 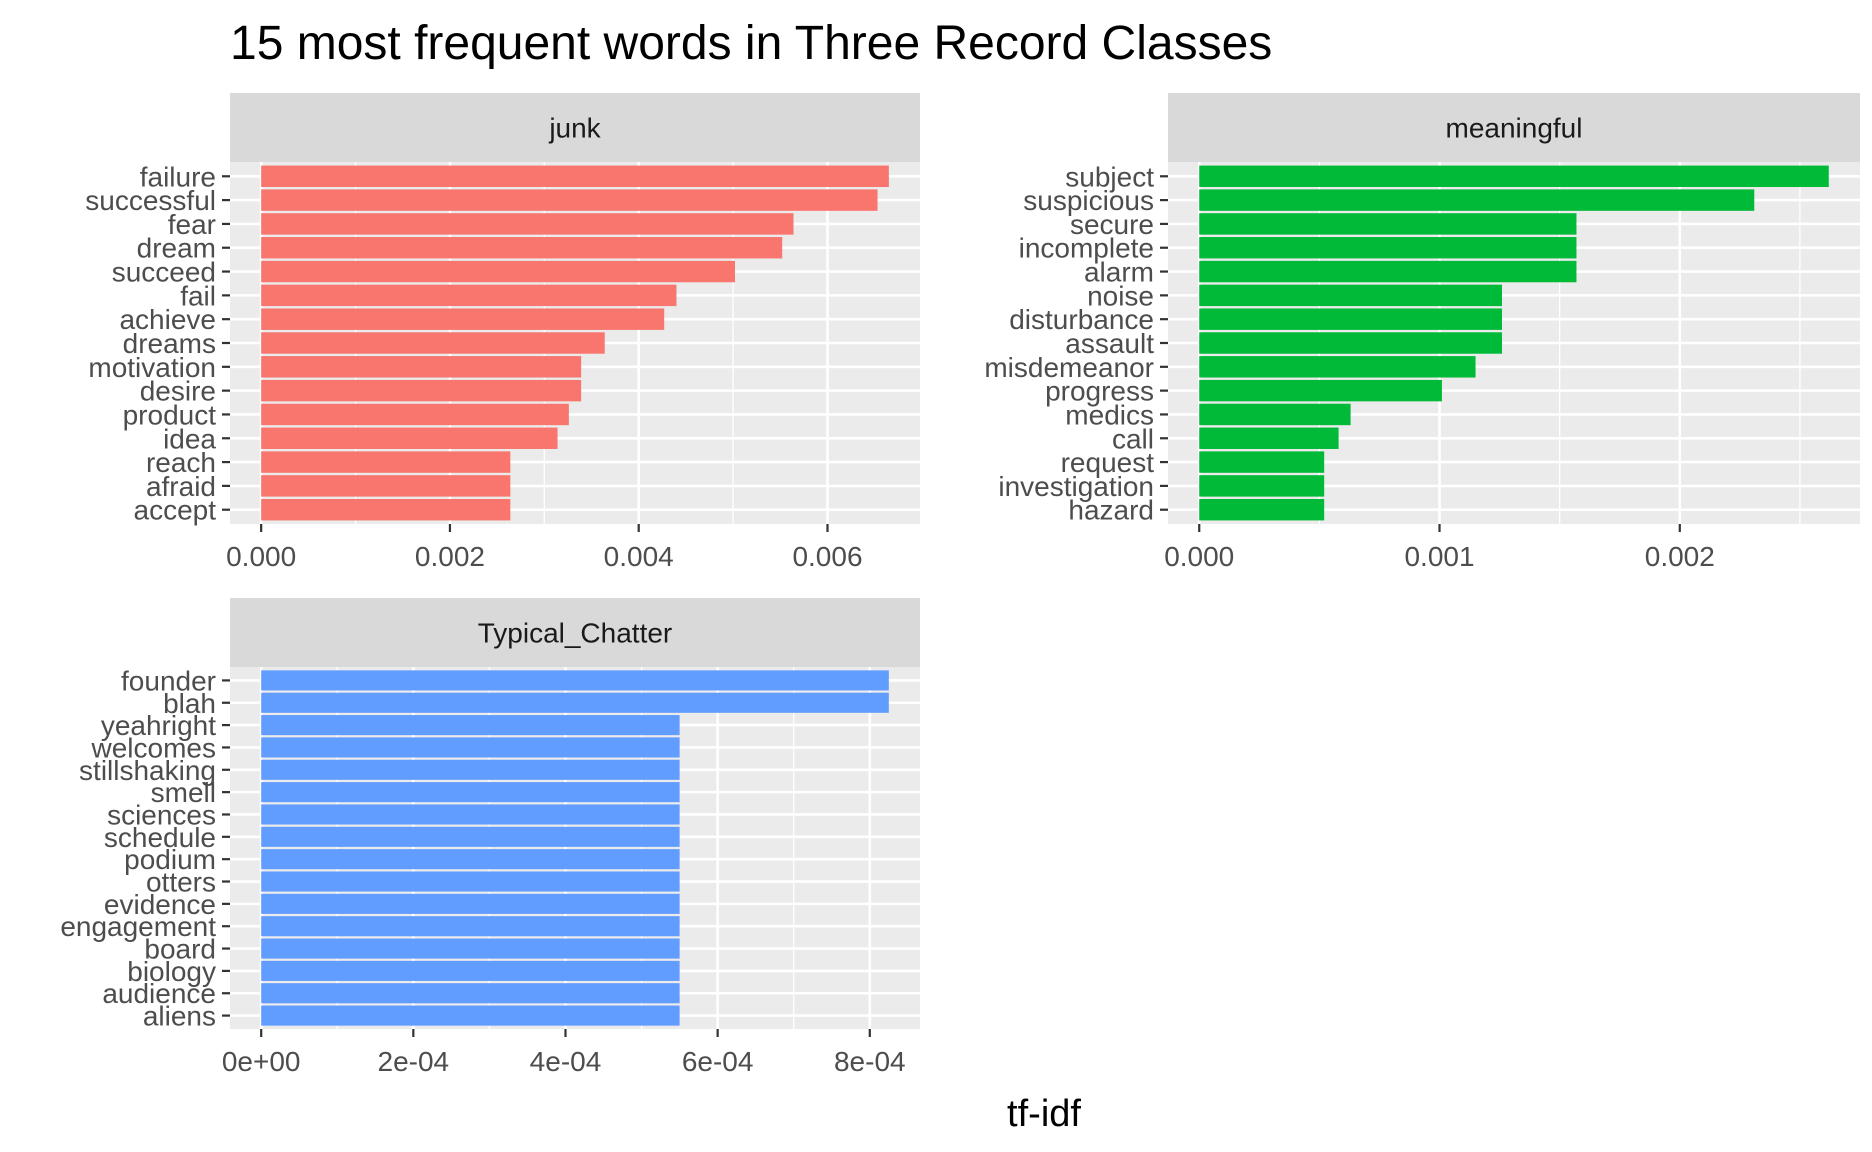 What do you see at coordinates (470, 792) in the screenshot?
I see `bar-smell` at bounding box center [470, 792].